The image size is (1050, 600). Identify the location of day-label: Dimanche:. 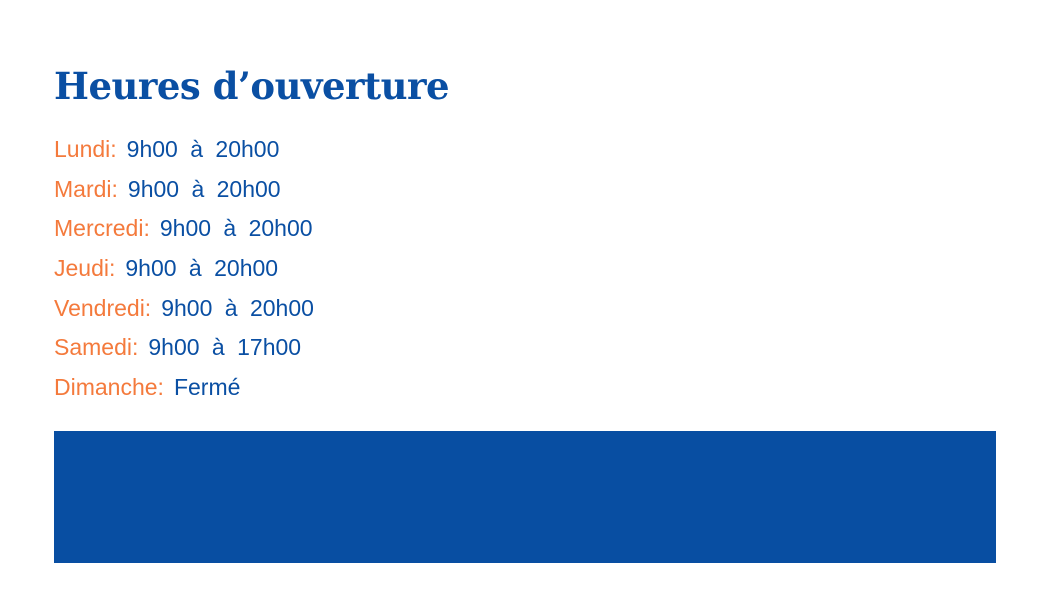
(109, 387).